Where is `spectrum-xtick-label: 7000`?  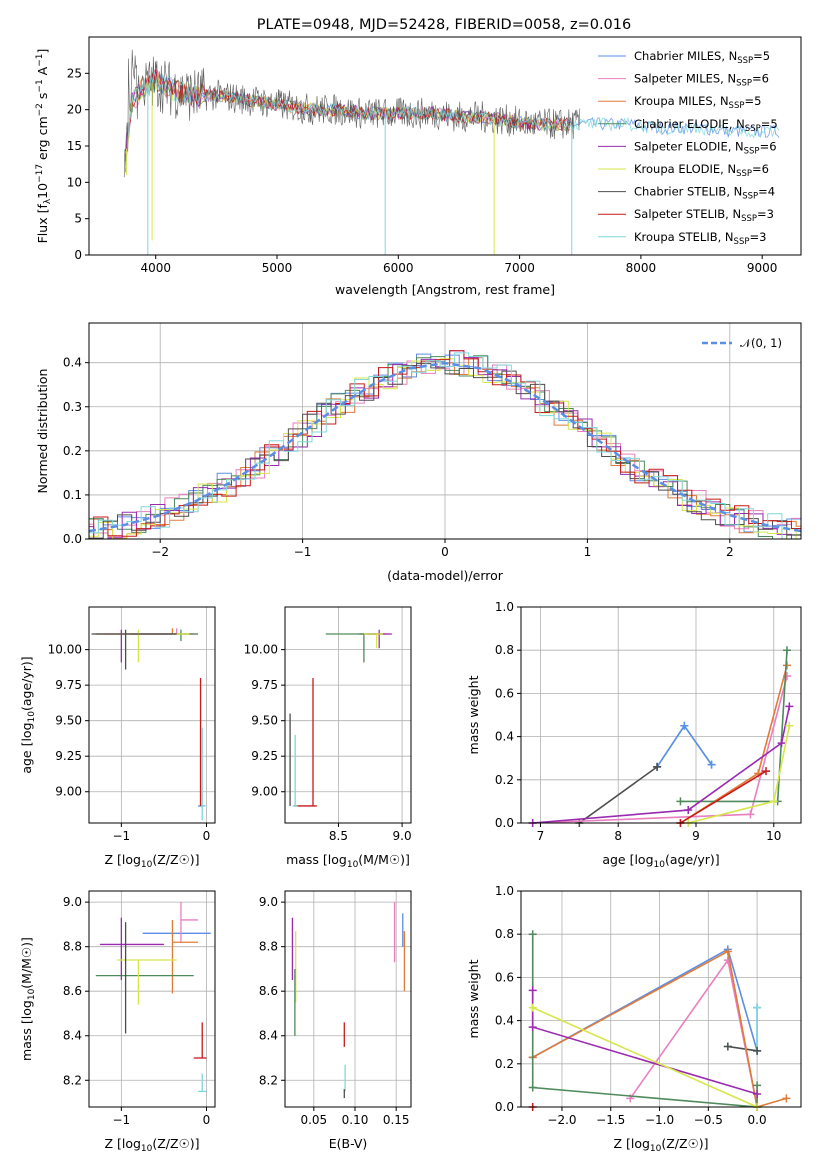
spectrum-xtick-label: 7000 is located at coordinates (519, 268).